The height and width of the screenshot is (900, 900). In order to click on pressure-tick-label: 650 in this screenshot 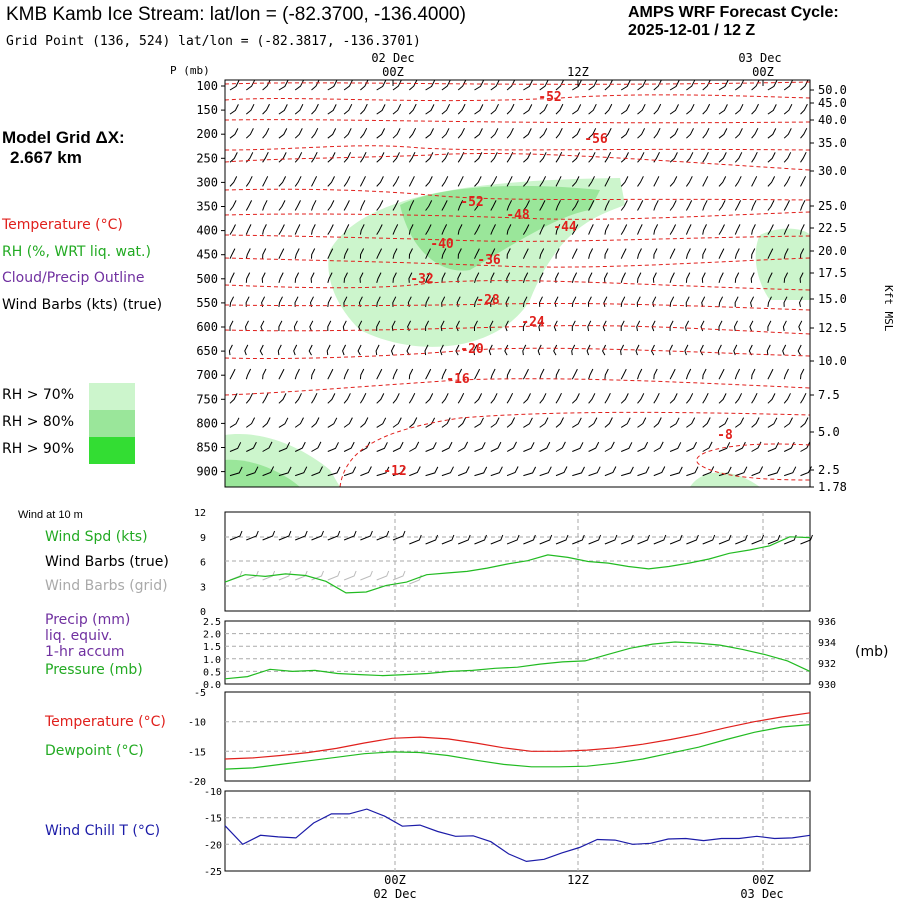, I will do `click(207, 351)`.